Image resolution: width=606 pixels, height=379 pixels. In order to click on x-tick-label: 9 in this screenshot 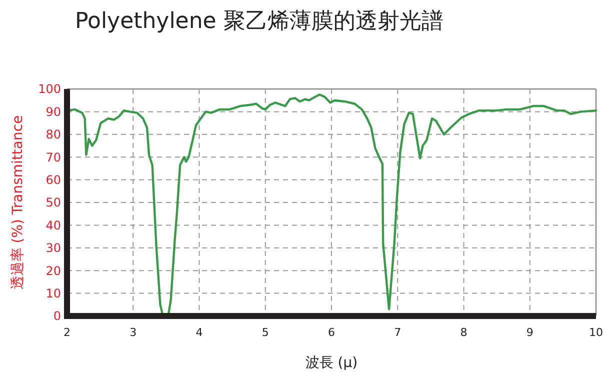, I will do `click(530, 332)`.